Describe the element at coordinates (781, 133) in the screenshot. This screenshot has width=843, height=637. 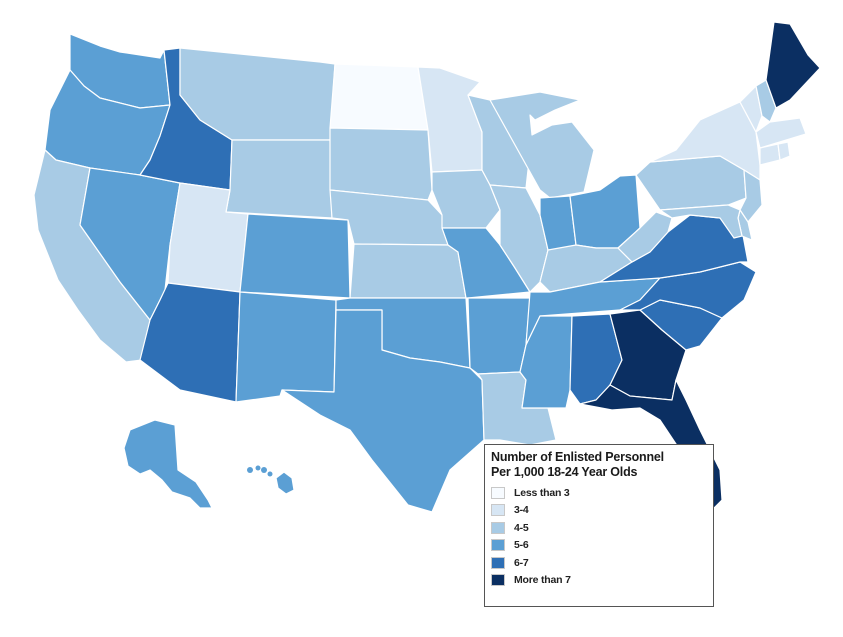
I see `state-ma` at that location.